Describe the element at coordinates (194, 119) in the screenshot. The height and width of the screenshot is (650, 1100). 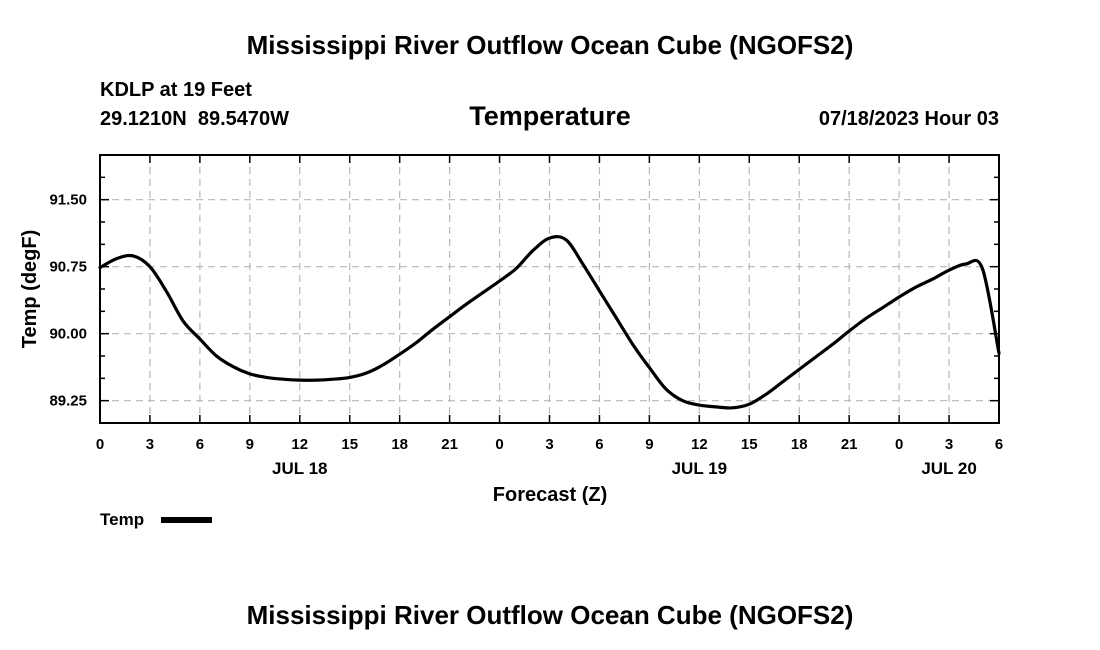
I see `station-coordinates: 29.1210N 89.5470W` at that location.